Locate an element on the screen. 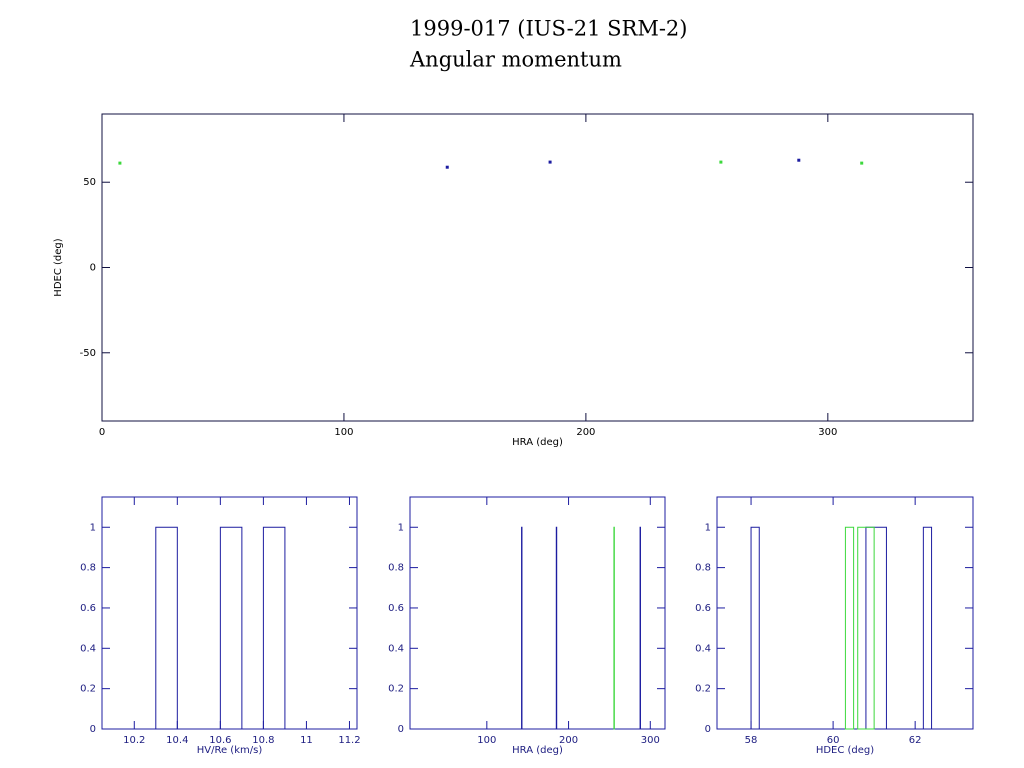  x-axis-label: HV/Re (km/s) is located at coordinates (230, 750).